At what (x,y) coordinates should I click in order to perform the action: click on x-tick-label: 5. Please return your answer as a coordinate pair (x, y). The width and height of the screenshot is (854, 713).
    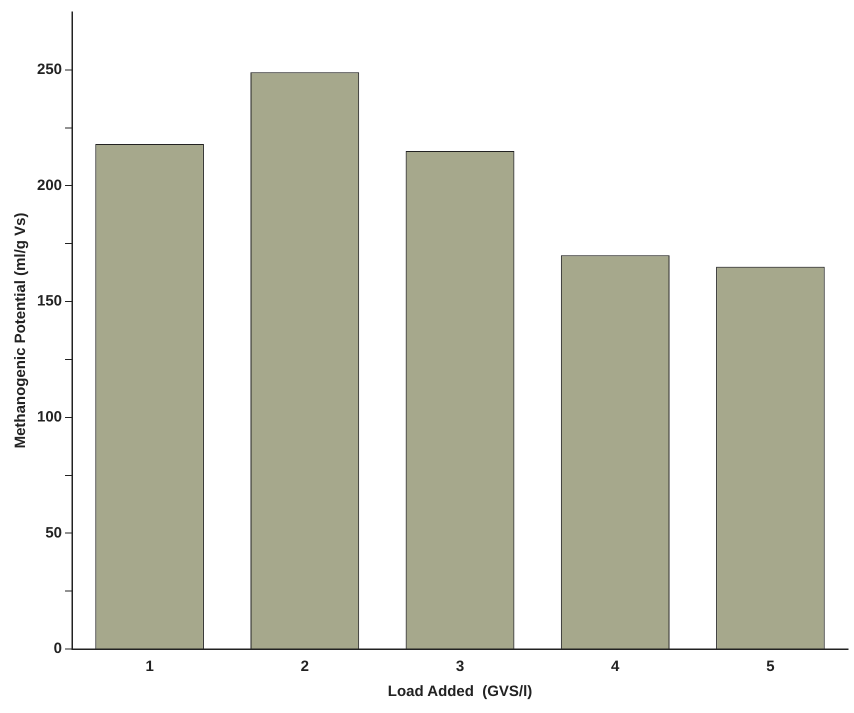
    Looking at the image, I should click on (770, 667).